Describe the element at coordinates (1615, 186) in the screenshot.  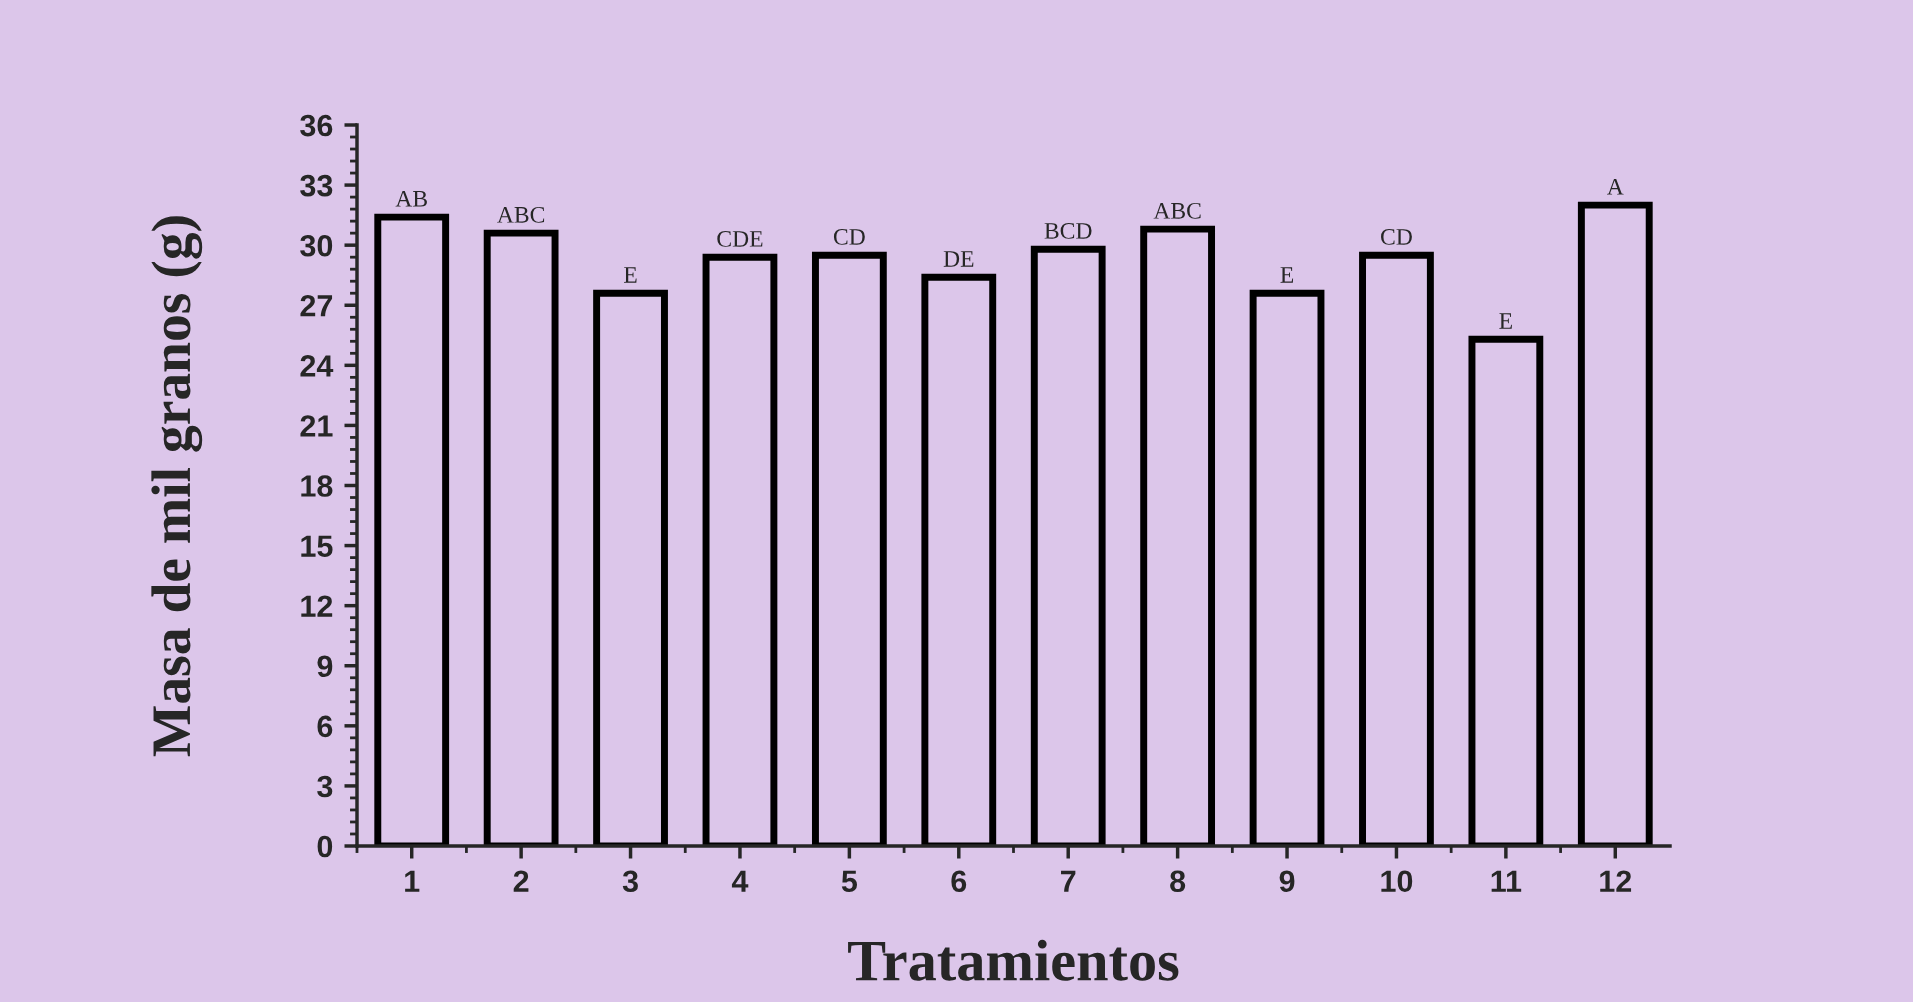
I see `annotation: A` at that location.